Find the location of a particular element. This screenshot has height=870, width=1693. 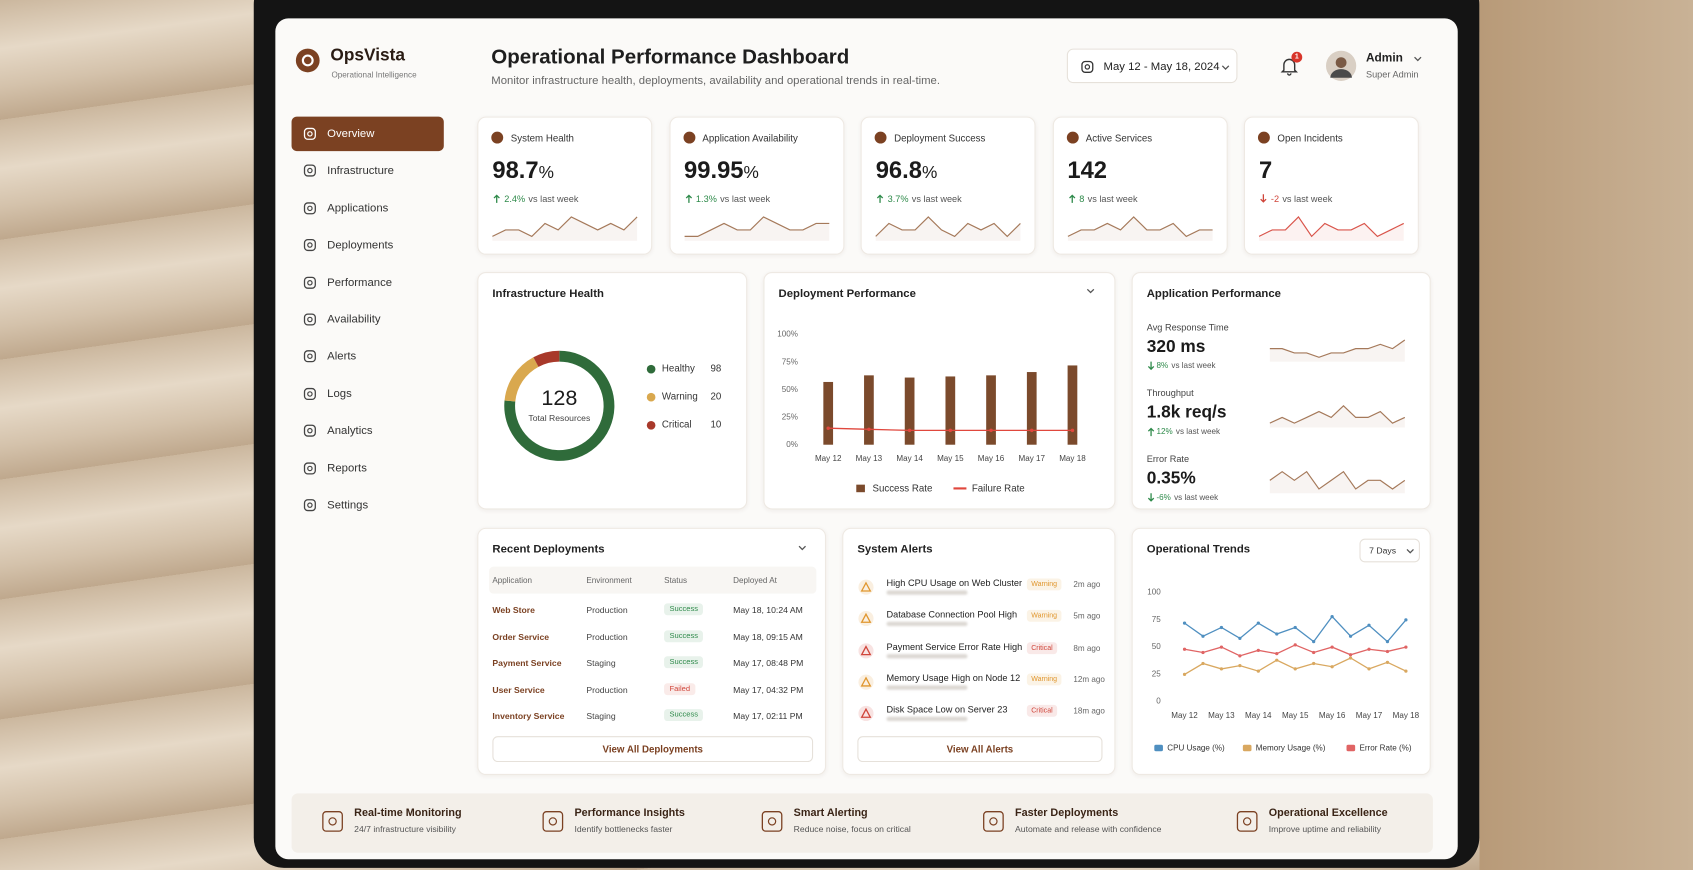

user-avatar is located at coordinates (1341, 66).